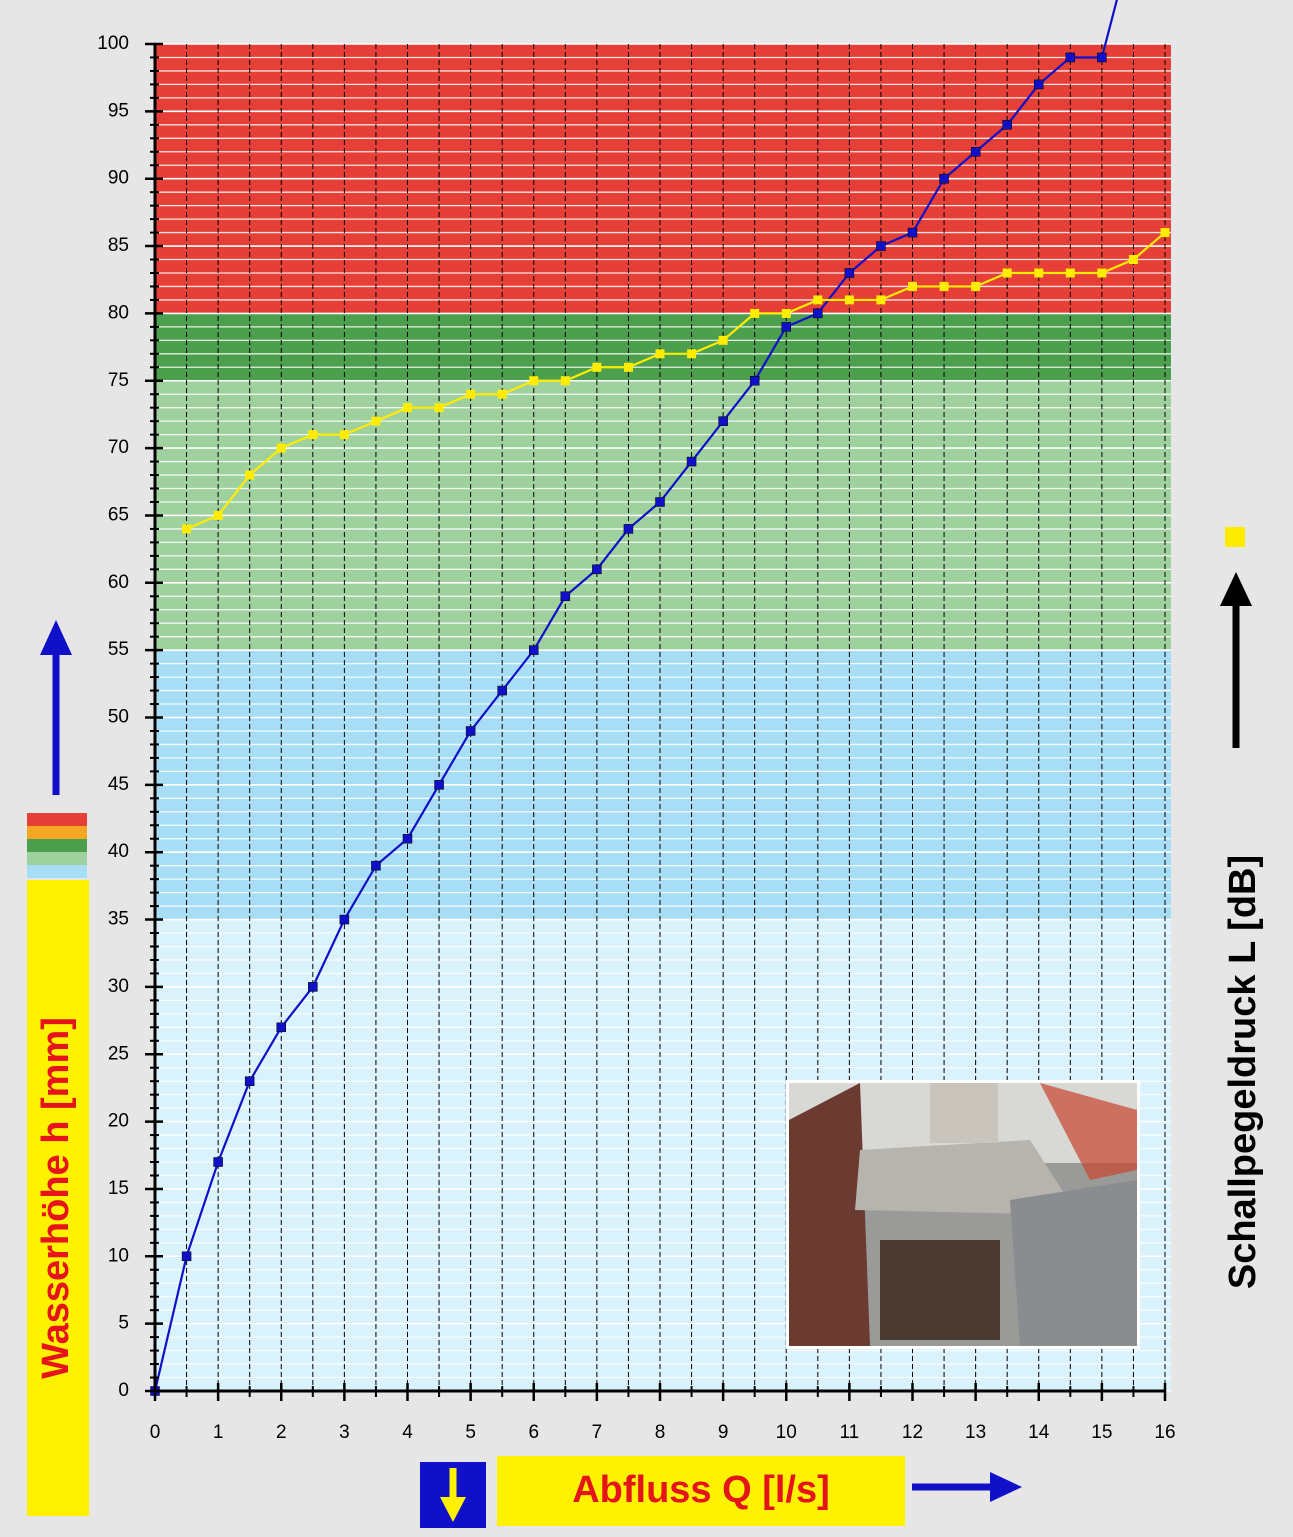 Image resolution: width=1293 pixels, height=1537 pixels. Describe the element at coordinates (118, 919) in the screenshot. I see `y-tick-label: 35` at that location.